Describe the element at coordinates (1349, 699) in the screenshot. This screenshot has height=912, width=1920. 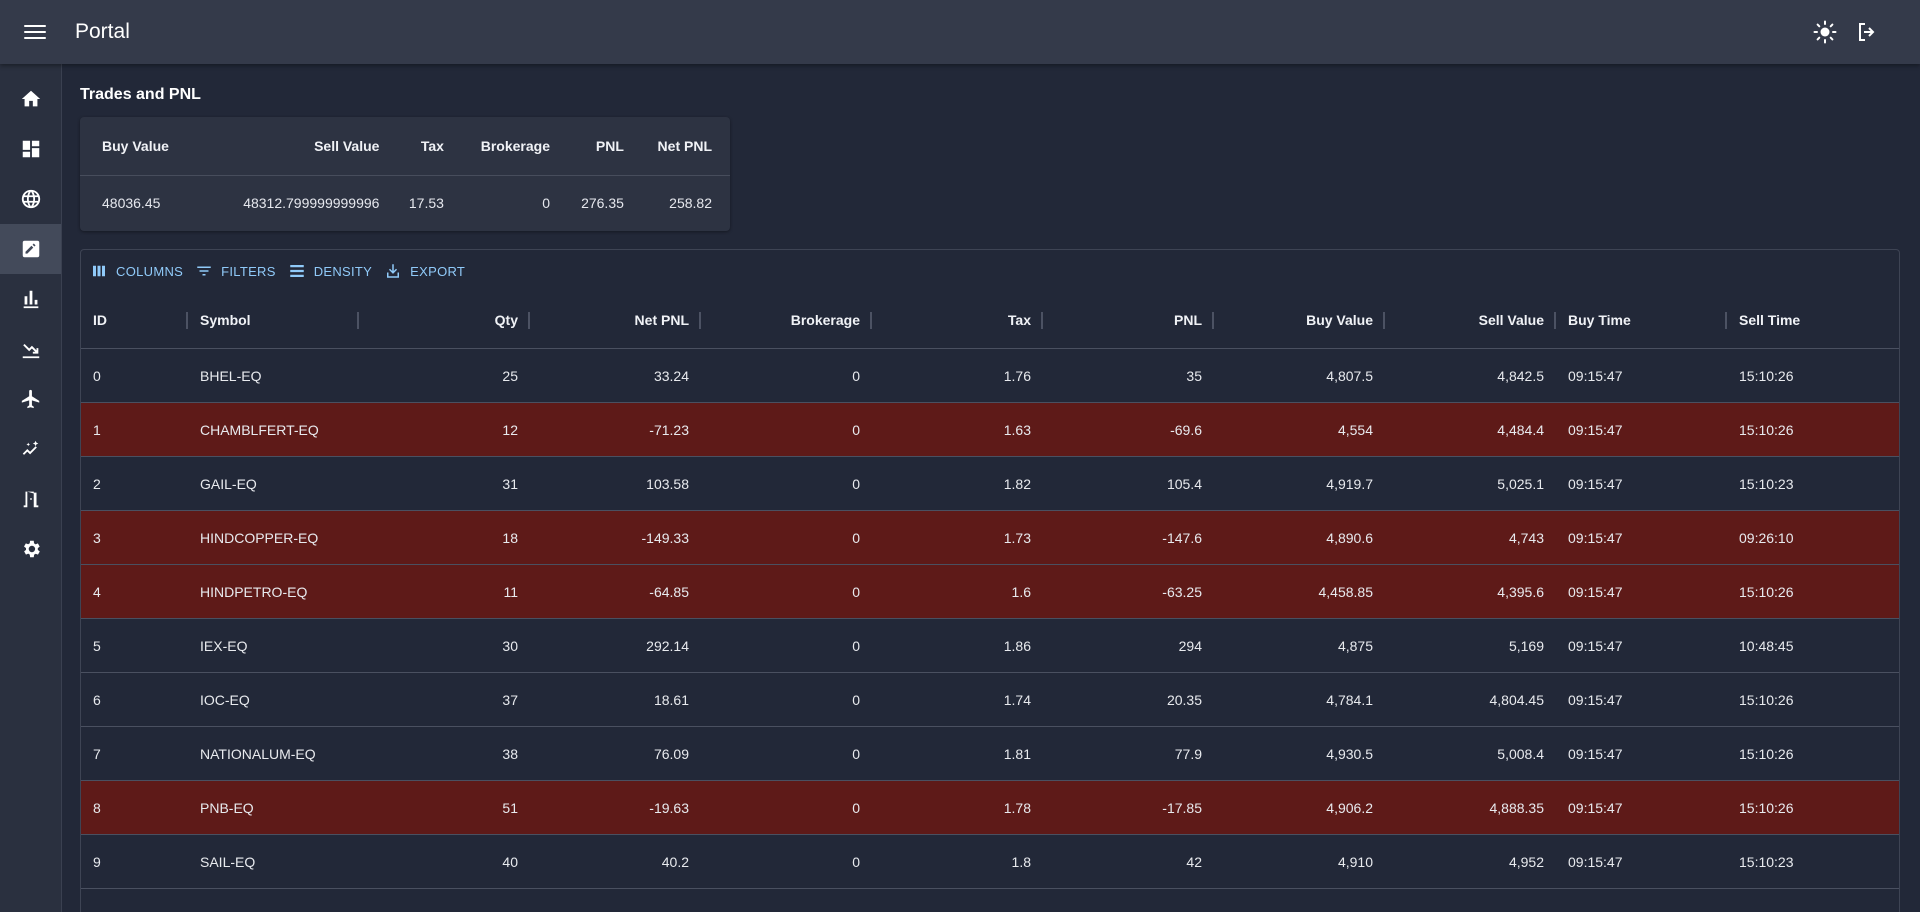
I see `cell-buy-value: 4,784.1` at that location.